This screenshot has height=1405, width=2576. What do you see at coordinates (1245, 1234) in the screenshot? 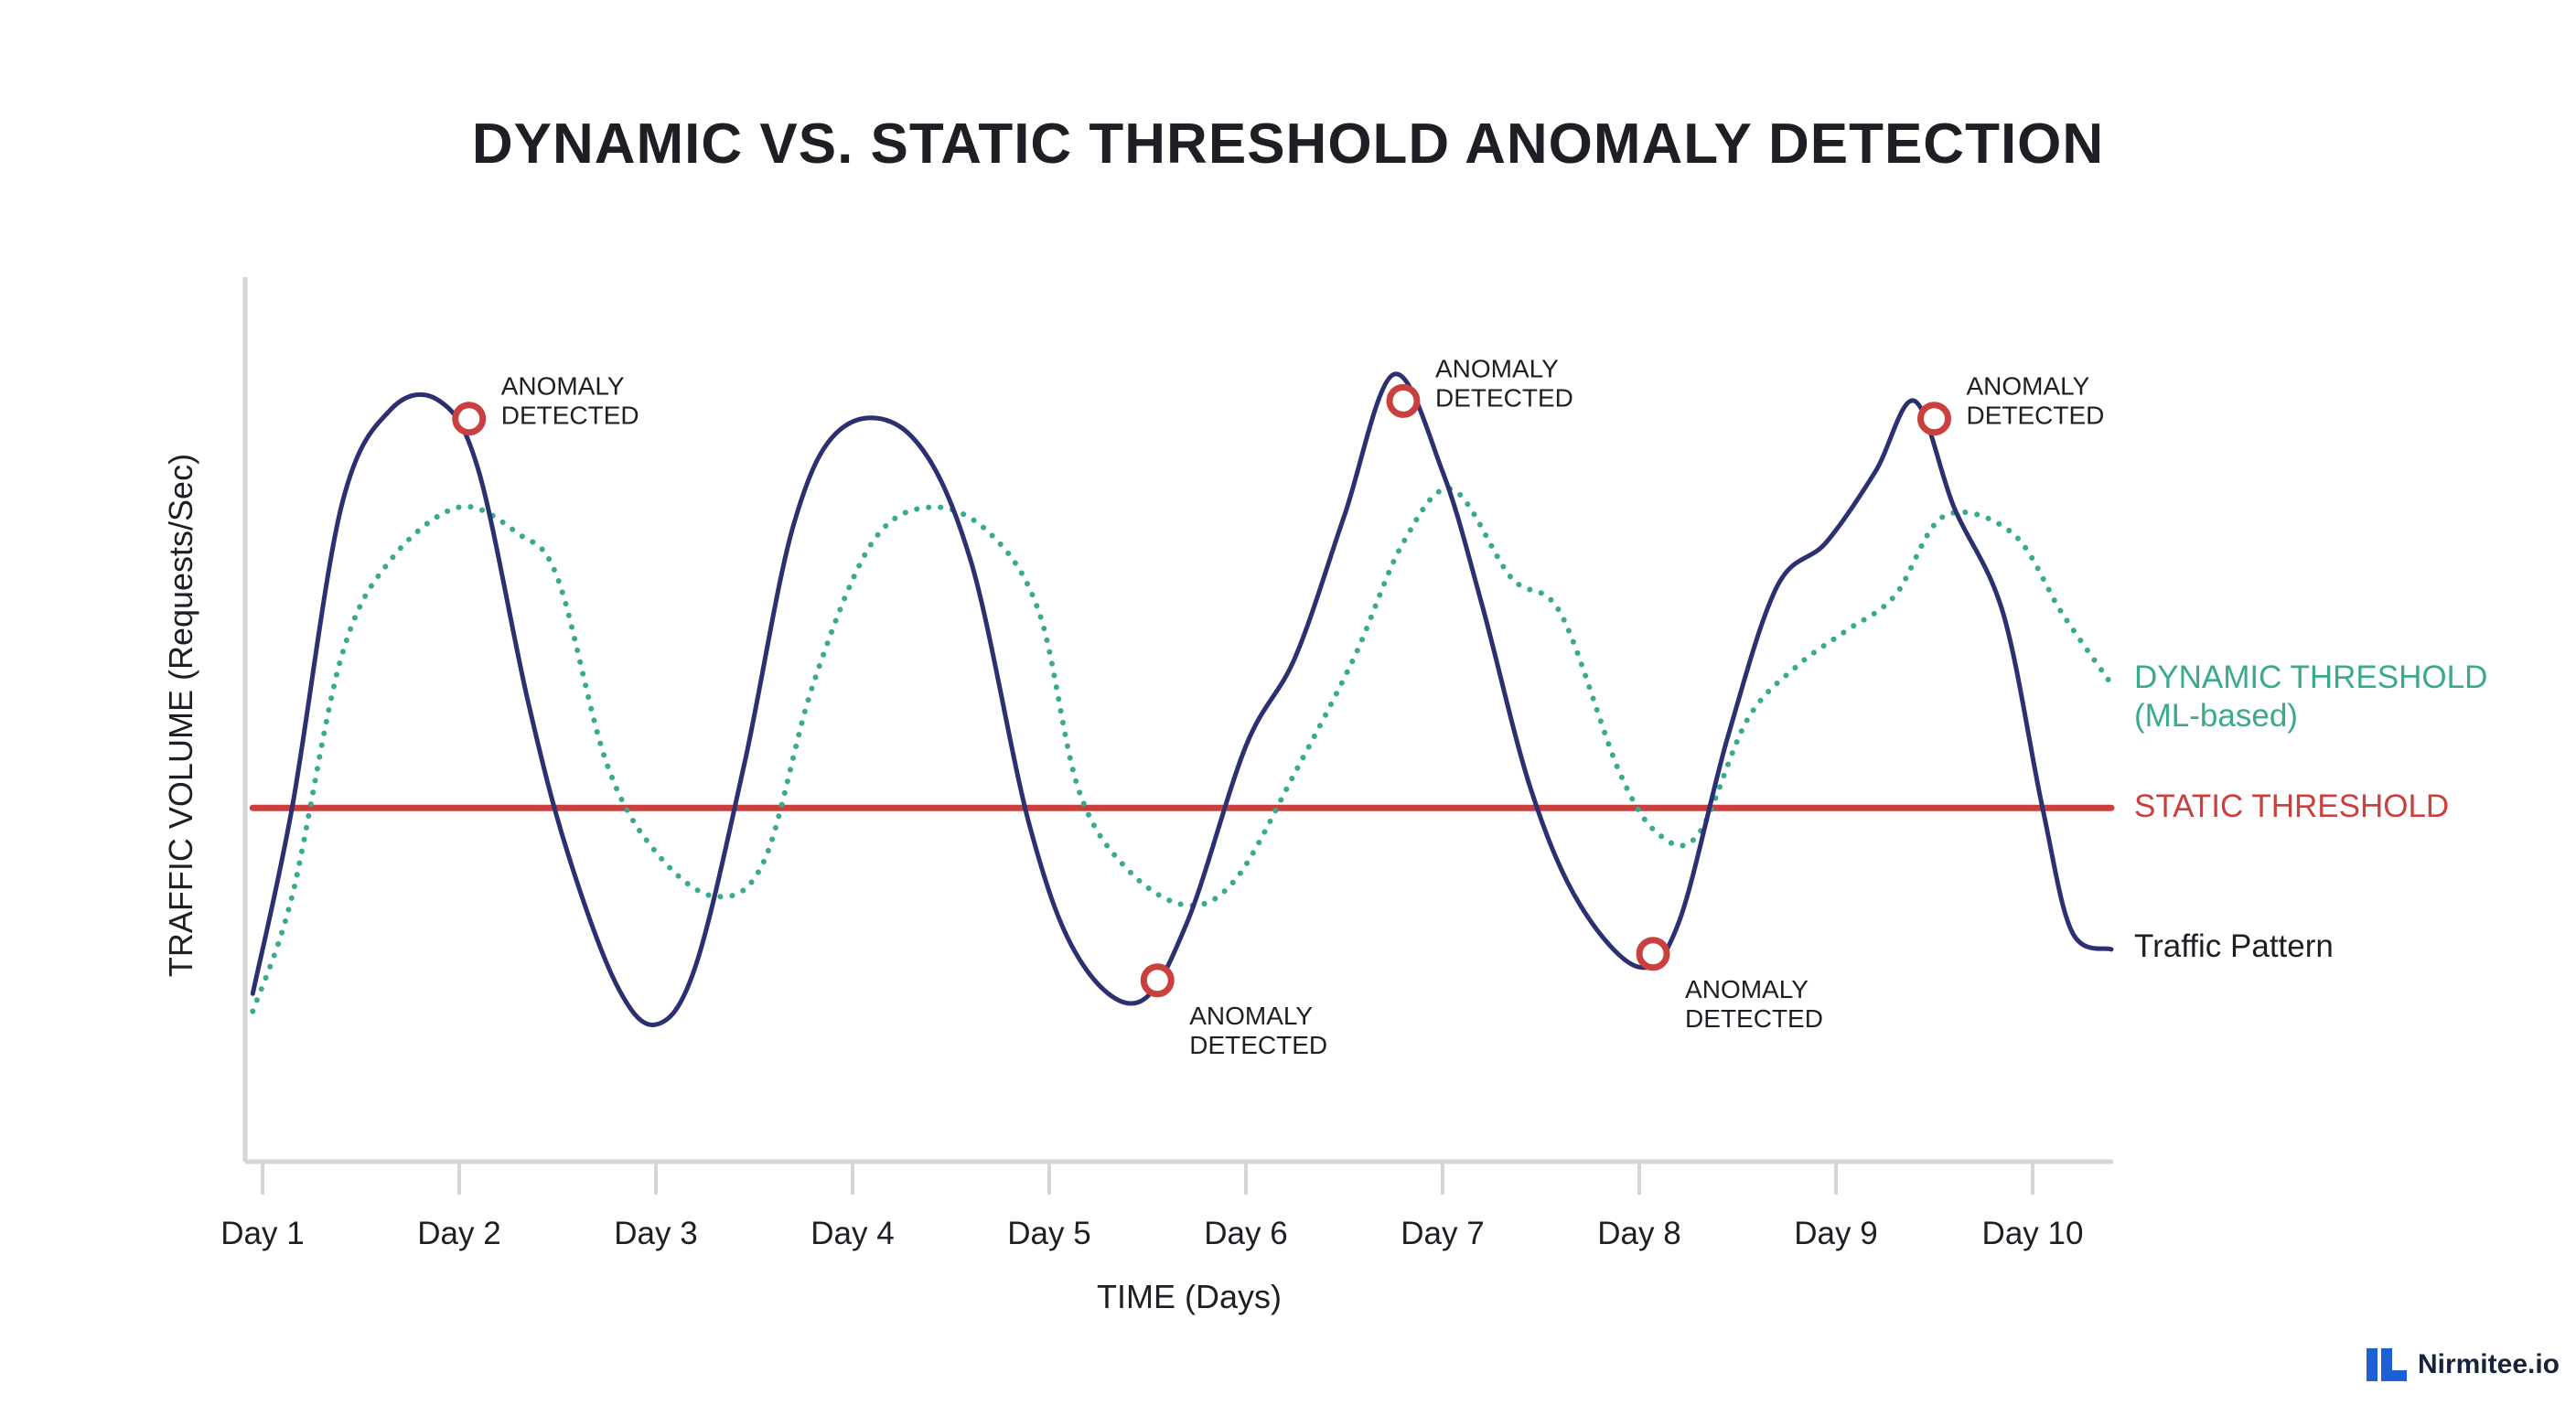
I see `x-tick-label: Day 6` at bounding box center [1245, 1234].